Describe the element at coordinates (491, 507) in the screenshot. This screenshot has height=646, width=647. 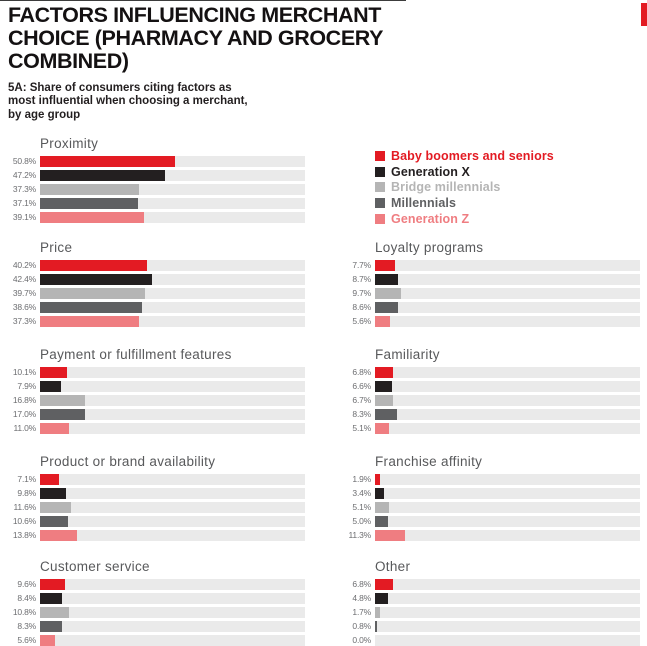
I see `bar-row: 5.1%` at that location.